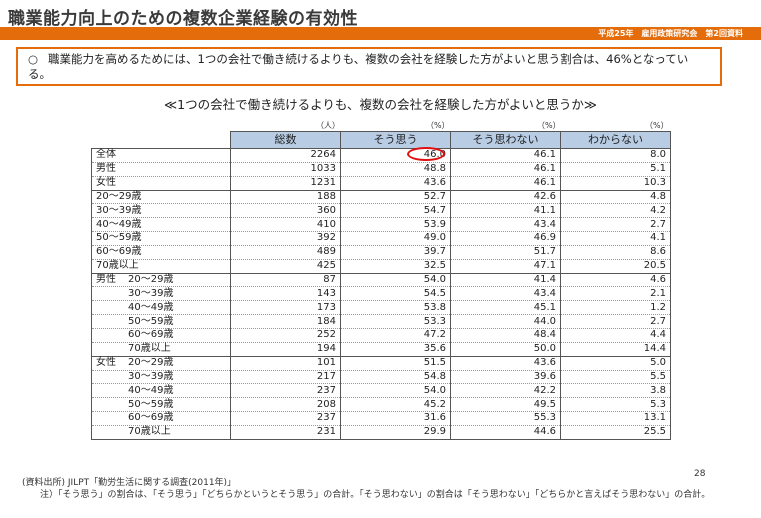  Describe the element at coordinates (615, 335) in the screenshot. I see `cell-unknown: 4.4` at that location.